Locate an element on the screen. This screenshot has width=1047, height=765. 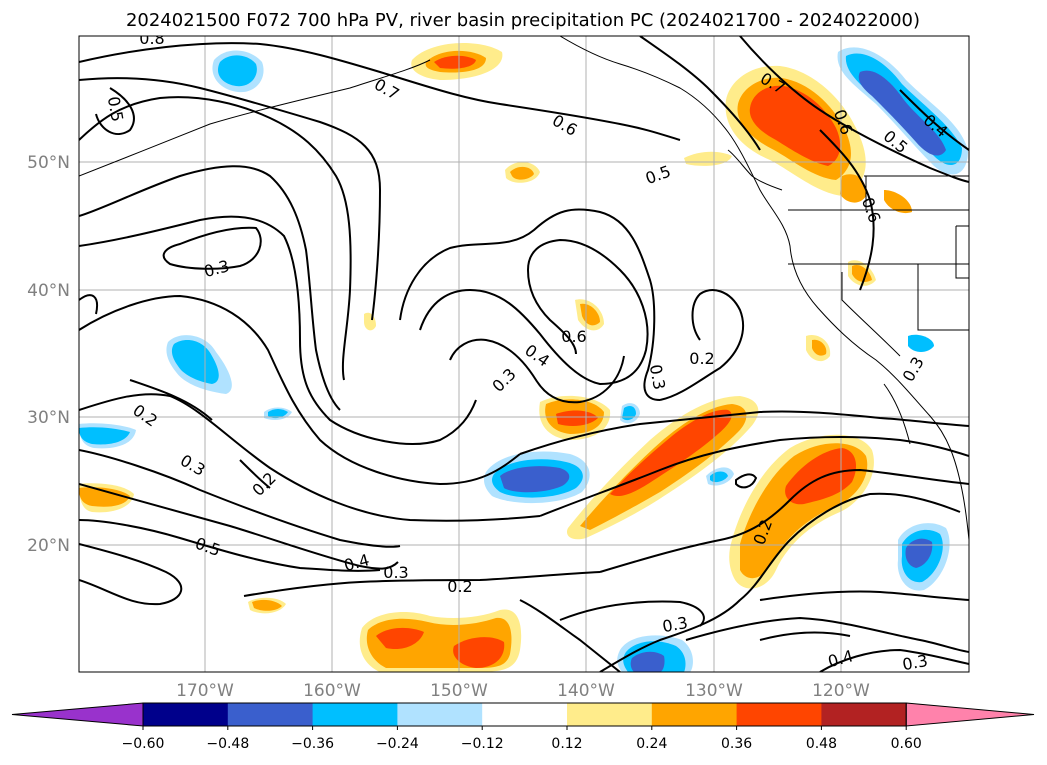
colorbar-outline is located at coordinates (524, 714).